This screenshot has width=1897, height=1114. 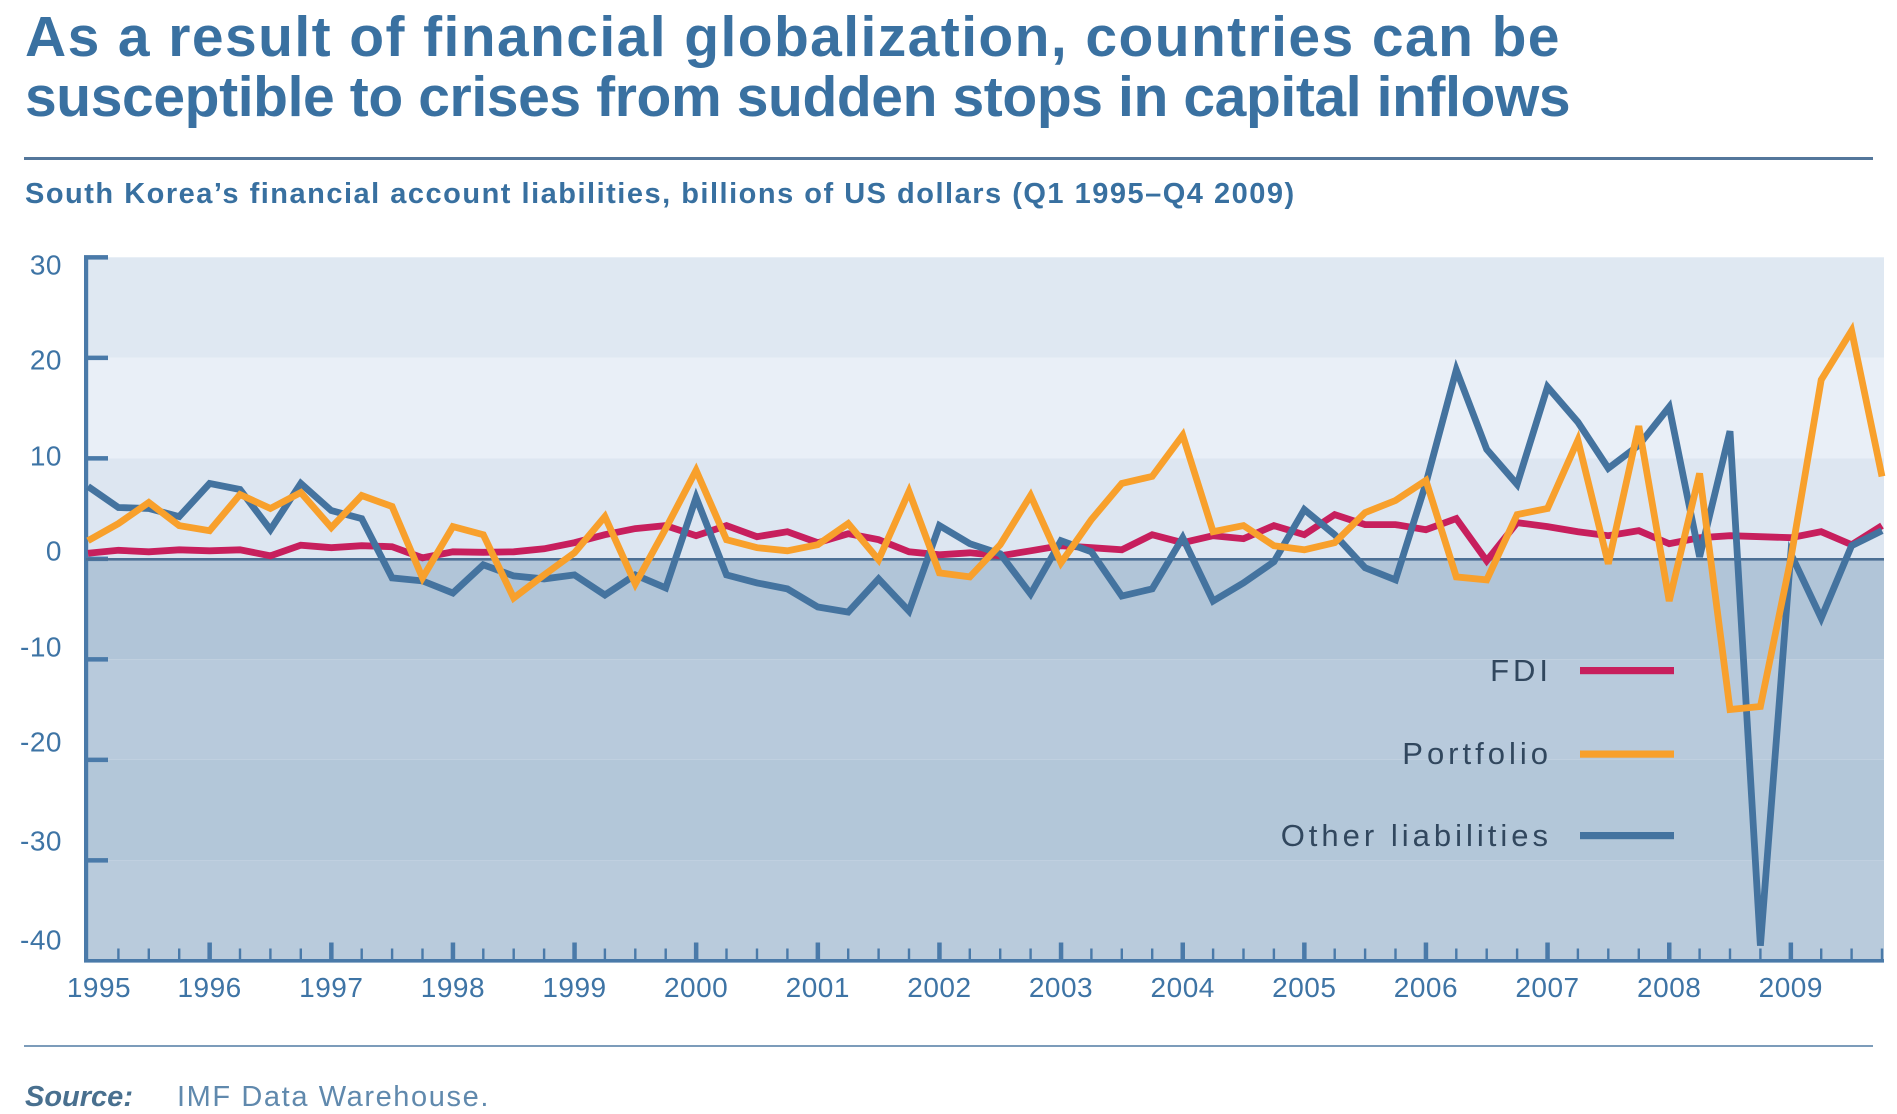 I want to click on svg-text: FDI, so click(x=1521, y=670).